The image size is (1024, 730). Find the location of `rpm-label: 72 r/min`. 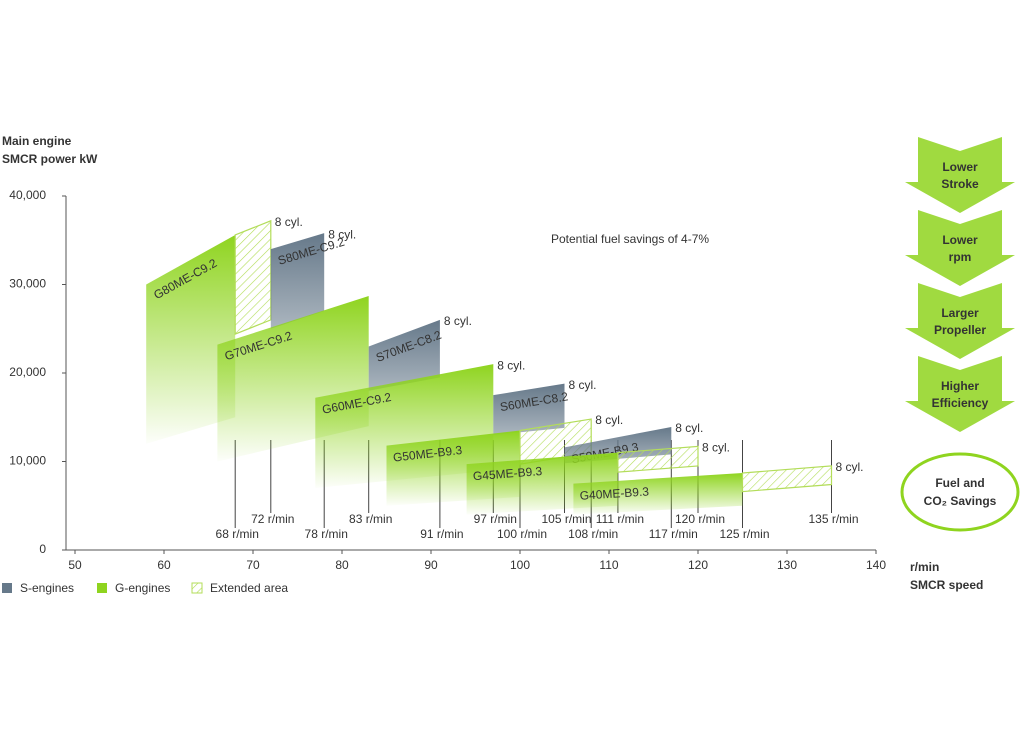

rpm-label: 72 r/min is located at coordinates (272, 519).